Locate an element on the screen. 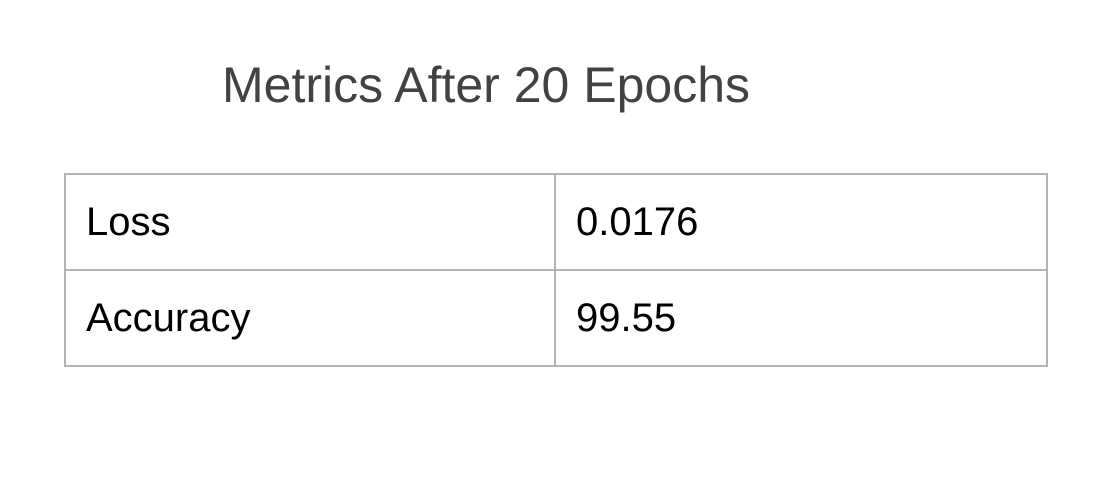 The image size is (1100, 484). table-title: Metrics After 20 Epochs is located at coordinates (486, 85).